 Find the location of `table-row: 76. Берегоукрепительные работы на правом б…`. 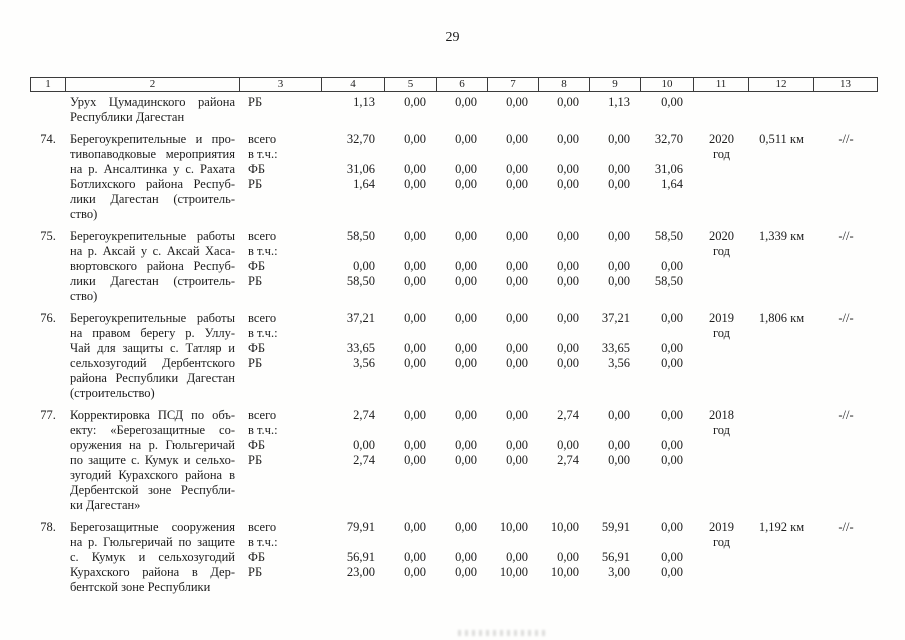

table-row: 76. Берегоукрепительные работы на правом б… is located at coordinates (454, 356).